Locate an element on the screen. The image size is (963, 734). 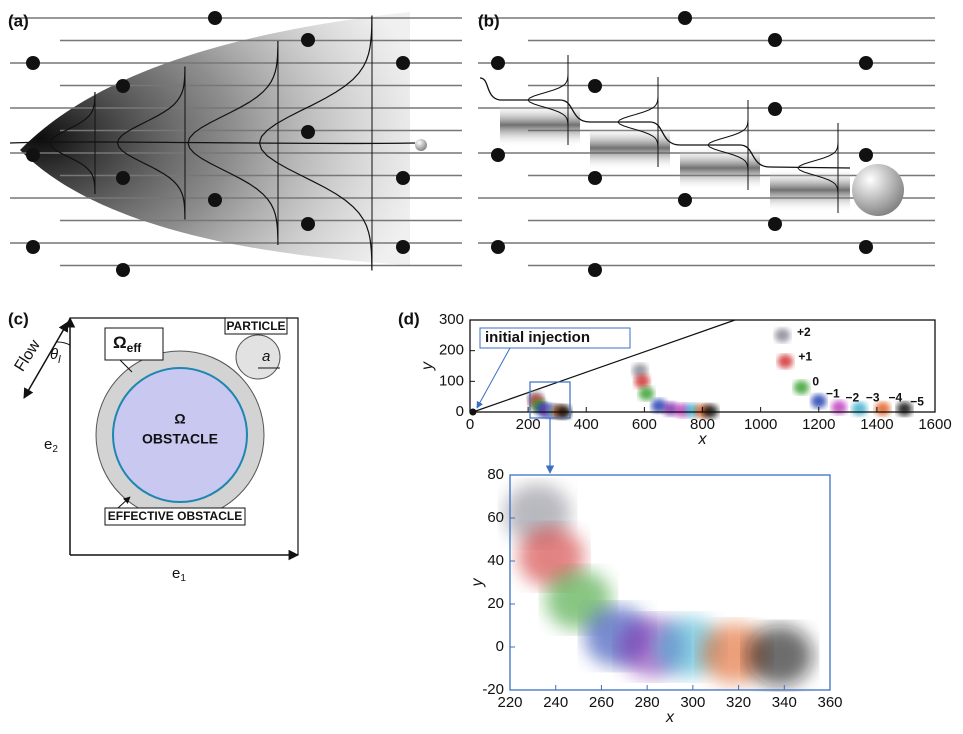
e1: e1 is located at coordinates (179, 574).